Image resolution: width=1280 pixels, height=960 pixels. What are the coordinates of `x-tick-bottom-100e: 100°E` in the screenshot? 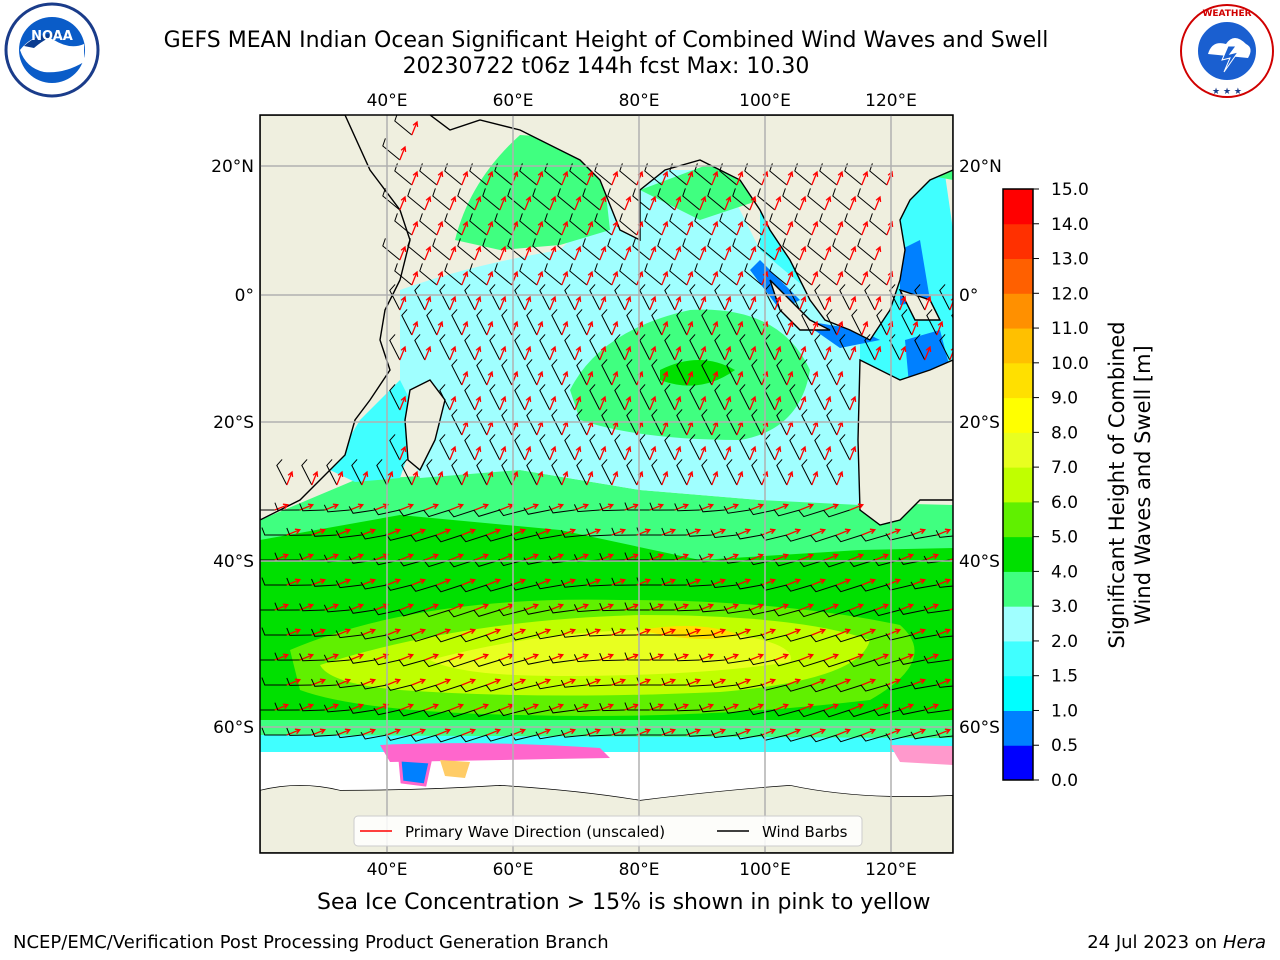 It's located at (765, 870).